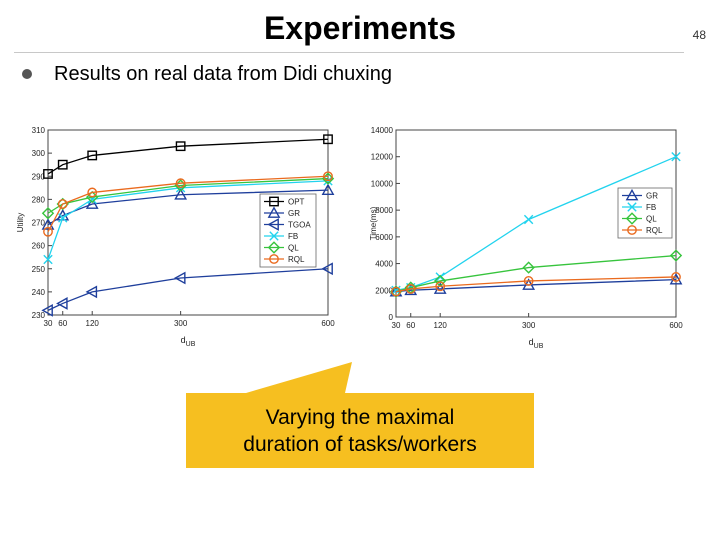  I want to click on y-tick-label: 0, so click(391, 317).